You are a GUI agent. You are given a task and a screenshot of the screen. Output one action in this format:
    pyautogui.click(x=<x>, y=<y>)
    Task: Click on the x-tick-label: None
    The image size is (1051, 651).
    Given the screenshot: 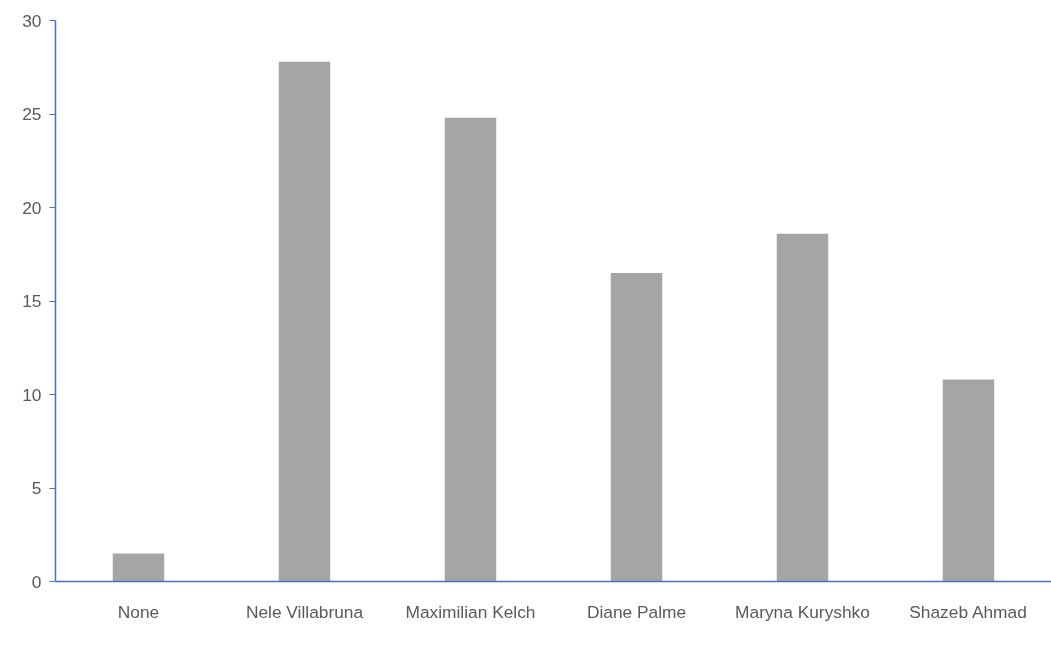 What is the action you would take?
    pyautogui.click(x=138, y=611)
    